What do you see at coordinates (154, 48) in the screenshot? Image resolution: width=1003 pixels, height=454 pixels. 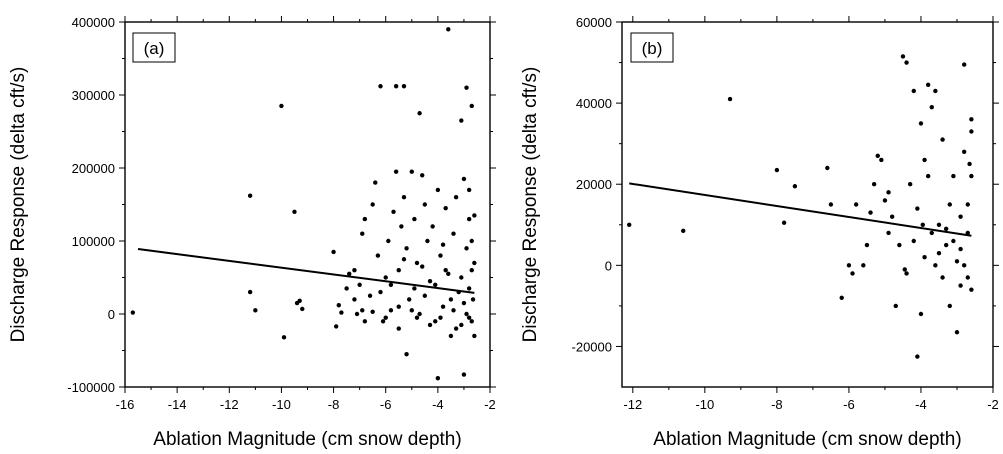 I see `panel-label: (a)` at bounding box center [154, 48].